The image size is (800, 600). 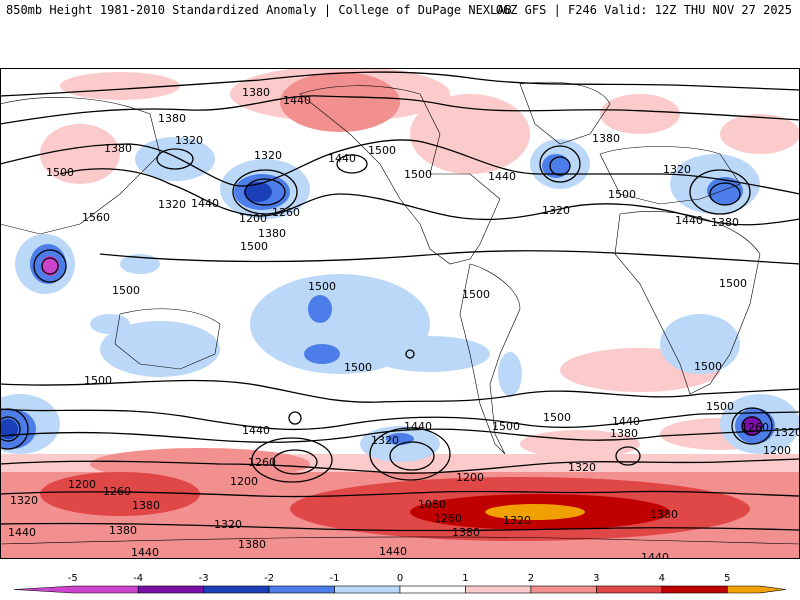 What do you see at coordinates (204, 578) in the screenshot?
I see `colorbar-tick-label: -3` at bounding box center [204, 578].